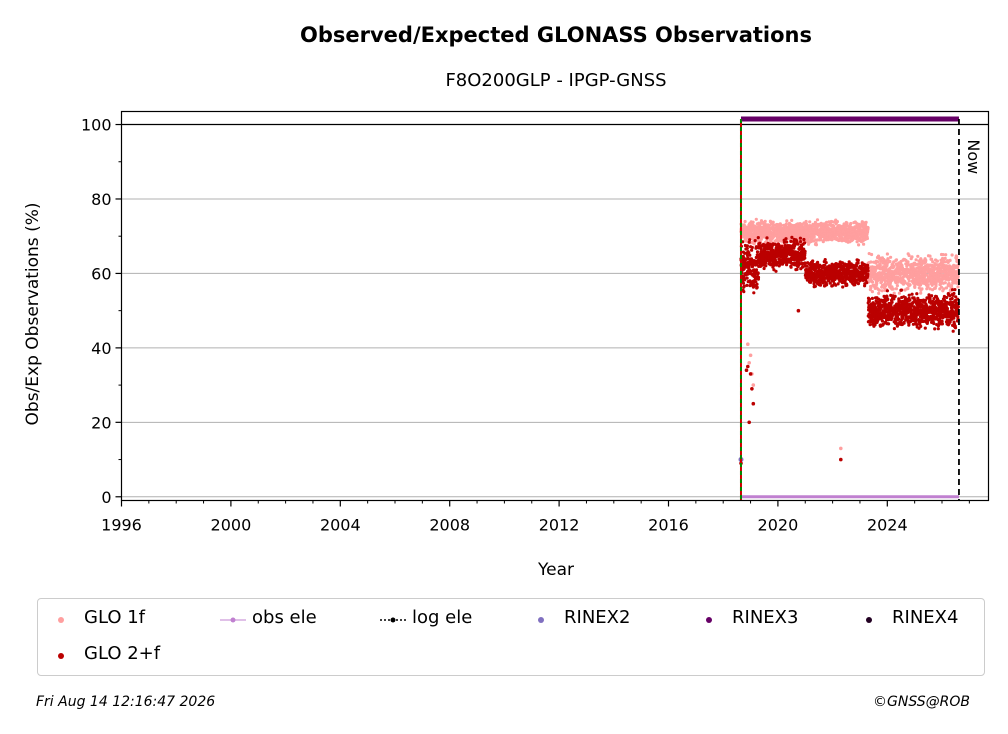 The width and height of the screenshot is (1008, 734). I want to click on x-tick-label: 2012, so click(559, 525).